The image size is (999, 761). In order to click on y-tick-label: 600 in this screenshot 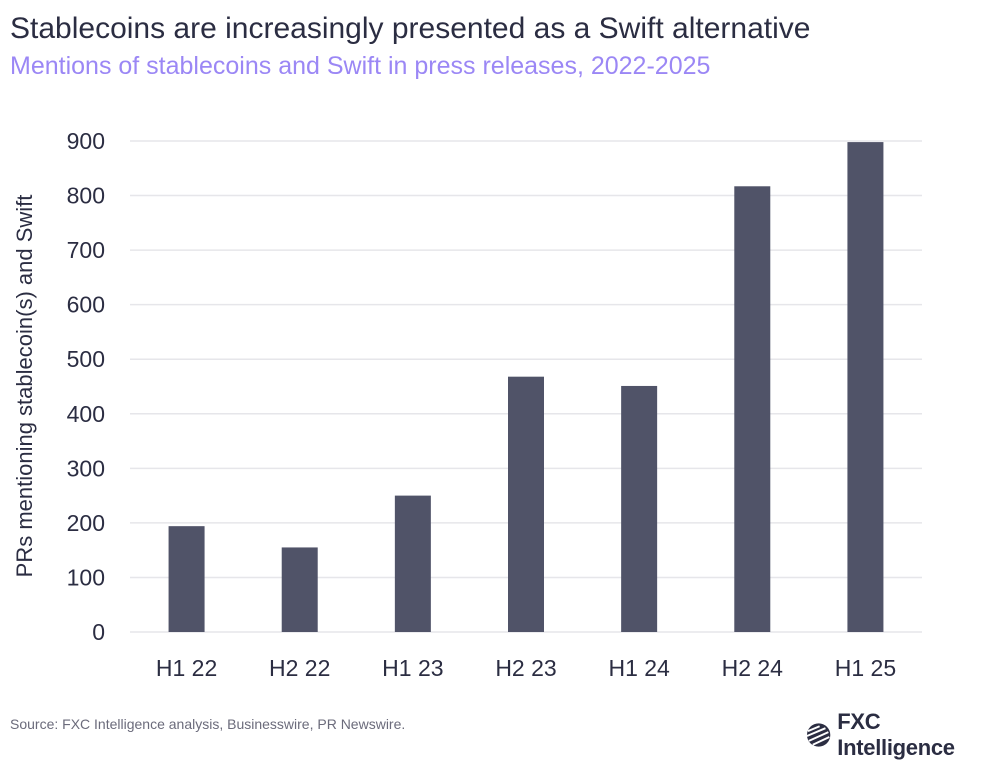, I will do `click(86, 305)`.